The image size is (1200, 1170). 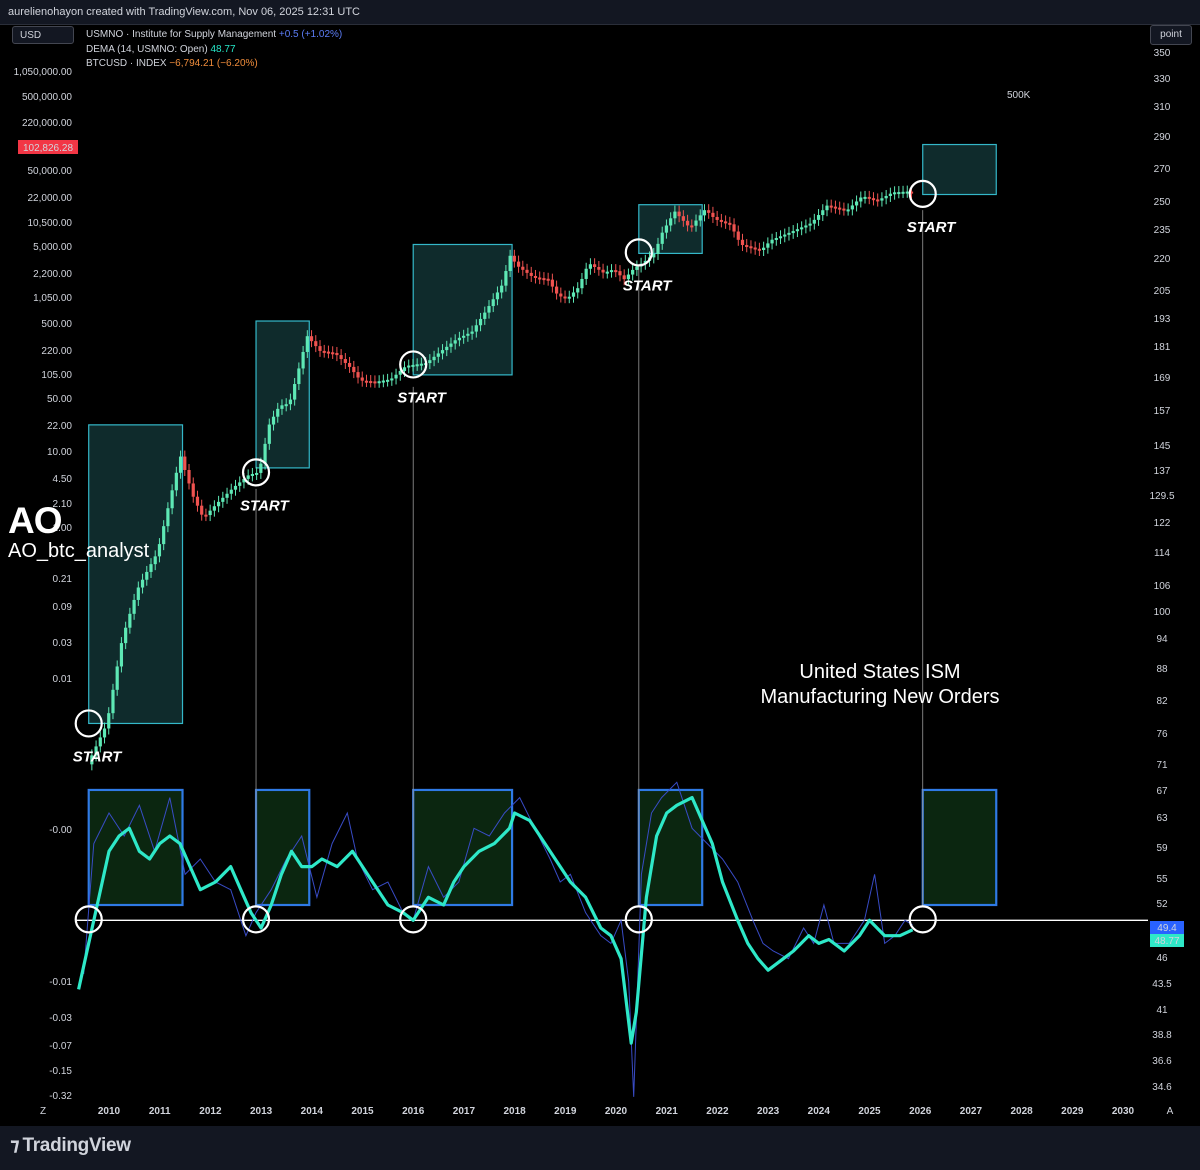 I want to click on right-axis-tick-label: 220, so click(x=1162, y=259).